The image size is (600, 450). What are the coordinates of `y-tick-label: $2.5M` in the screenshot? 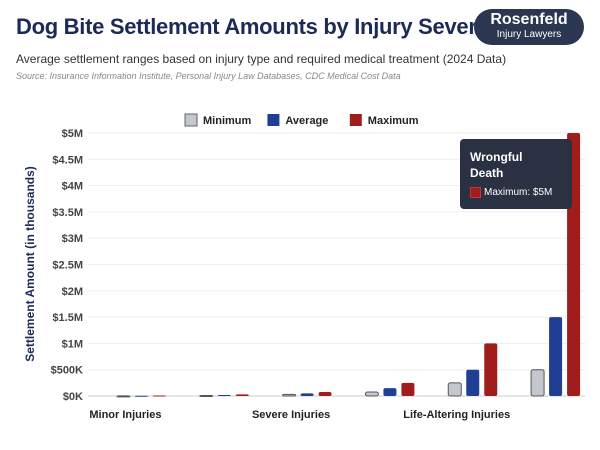 It's located at (67, 266).